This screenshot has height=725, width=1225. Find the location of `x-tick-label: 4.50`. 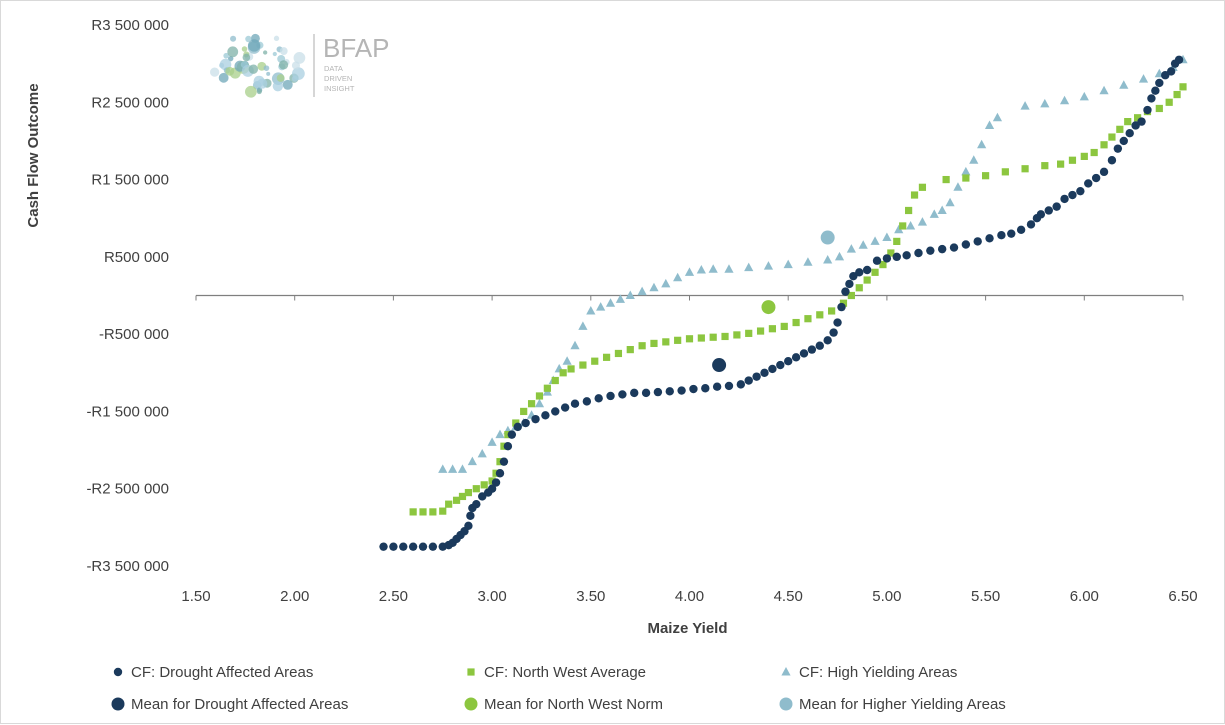

x-tick-label: 4.50 is located at coordinates (788, 596).